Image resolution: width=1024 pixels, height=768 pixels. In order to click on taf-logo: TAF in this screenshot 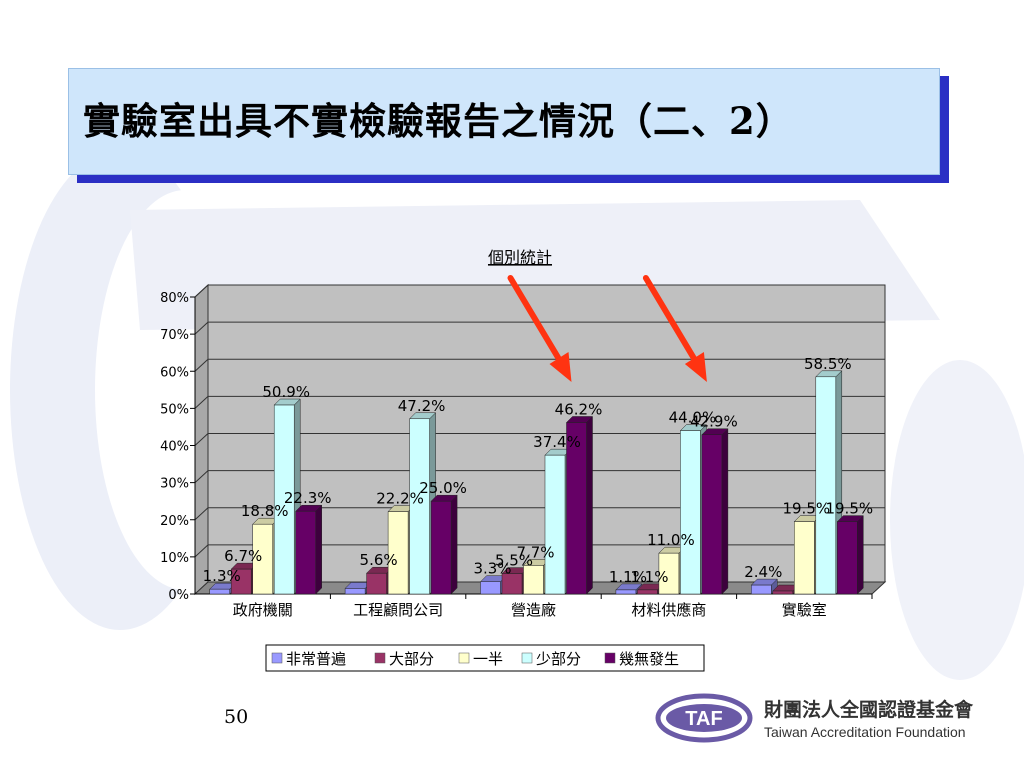, I will do `click(704, 718)`.